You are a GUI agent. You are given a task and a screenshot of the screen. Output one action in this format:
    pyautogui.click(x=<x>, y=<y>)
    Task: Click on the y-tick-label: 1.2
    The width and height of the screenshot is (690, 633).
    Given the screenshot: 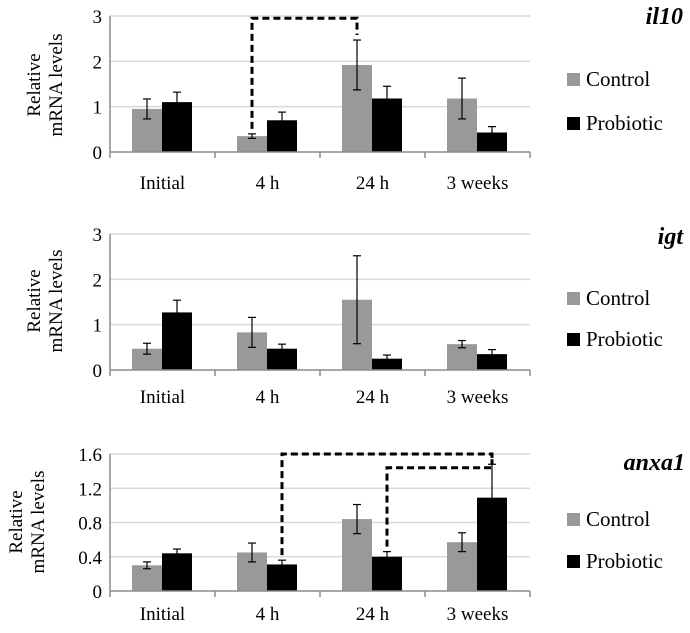 What is the action you would take?
    pyautogui.click(x=90, y=489)
    